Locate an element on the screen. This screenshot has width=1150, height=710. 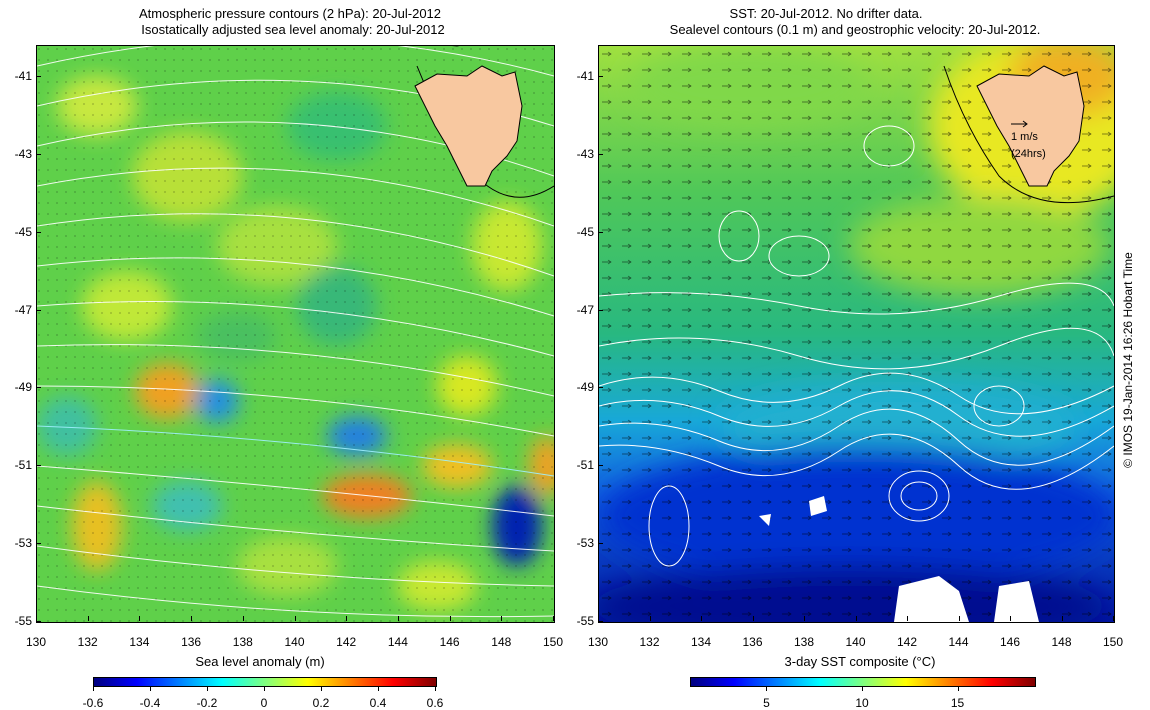
right-lat-tick-label: -49 is located at coordinates (585, 387).